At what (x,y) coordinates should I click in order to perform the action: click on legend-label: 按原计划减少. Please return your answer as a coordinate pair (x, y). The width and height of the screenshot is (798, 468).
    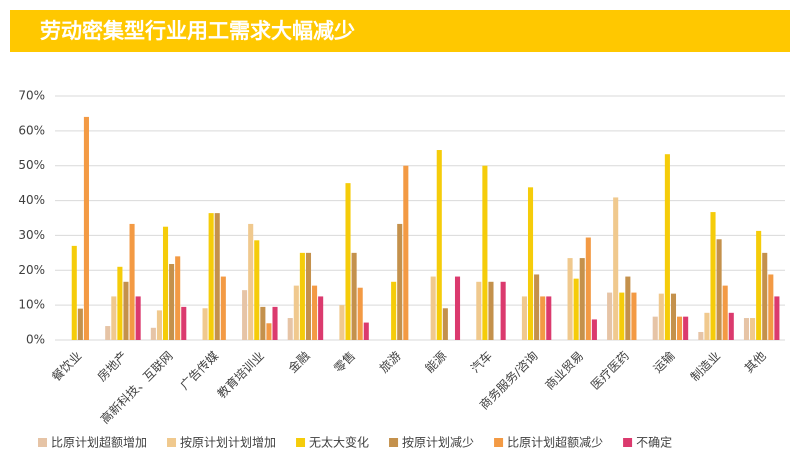
    Looking at the image, I should click on (438, 443).